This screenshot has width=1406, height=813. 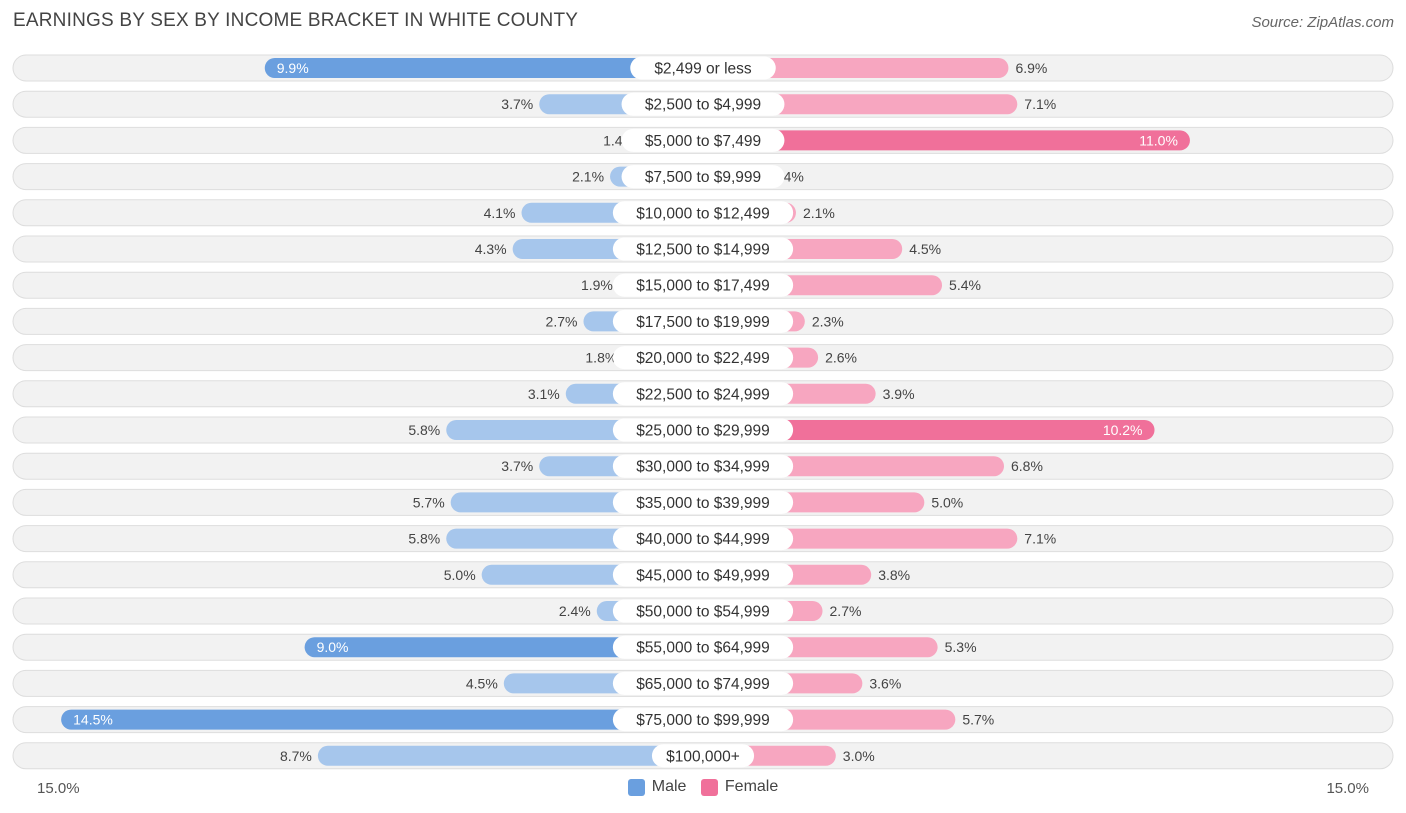 I want to click on category-label: $45,000 to $49,999, so click(x=703, y=575).